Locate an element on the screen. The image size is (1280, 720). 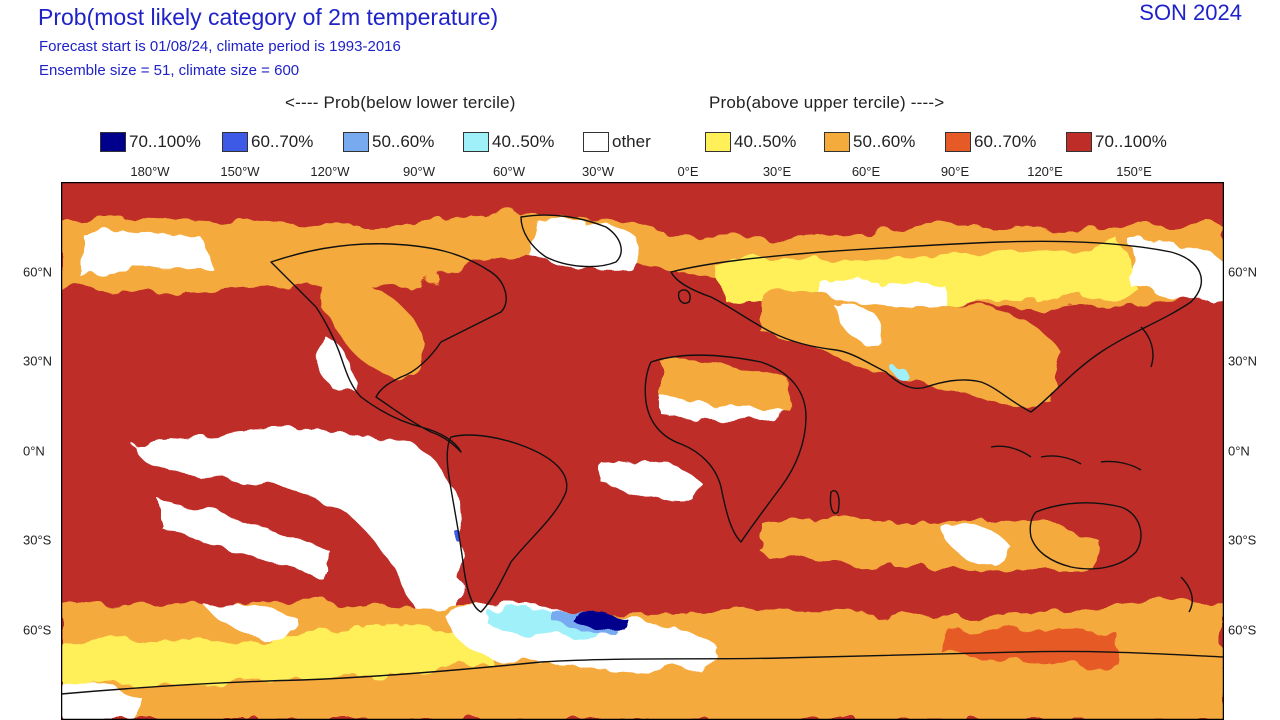
region-sahara-orange is located at coordinates (726, 385).